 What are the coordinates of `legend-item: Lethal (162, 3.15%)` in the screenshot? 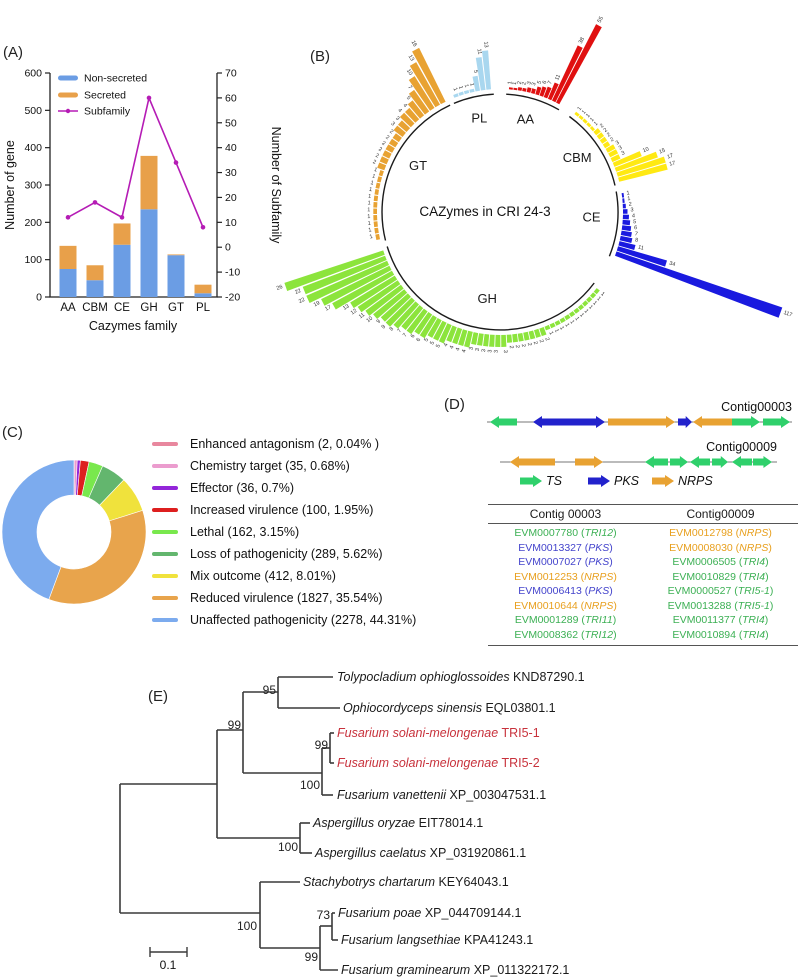 It's located at (284, 532).